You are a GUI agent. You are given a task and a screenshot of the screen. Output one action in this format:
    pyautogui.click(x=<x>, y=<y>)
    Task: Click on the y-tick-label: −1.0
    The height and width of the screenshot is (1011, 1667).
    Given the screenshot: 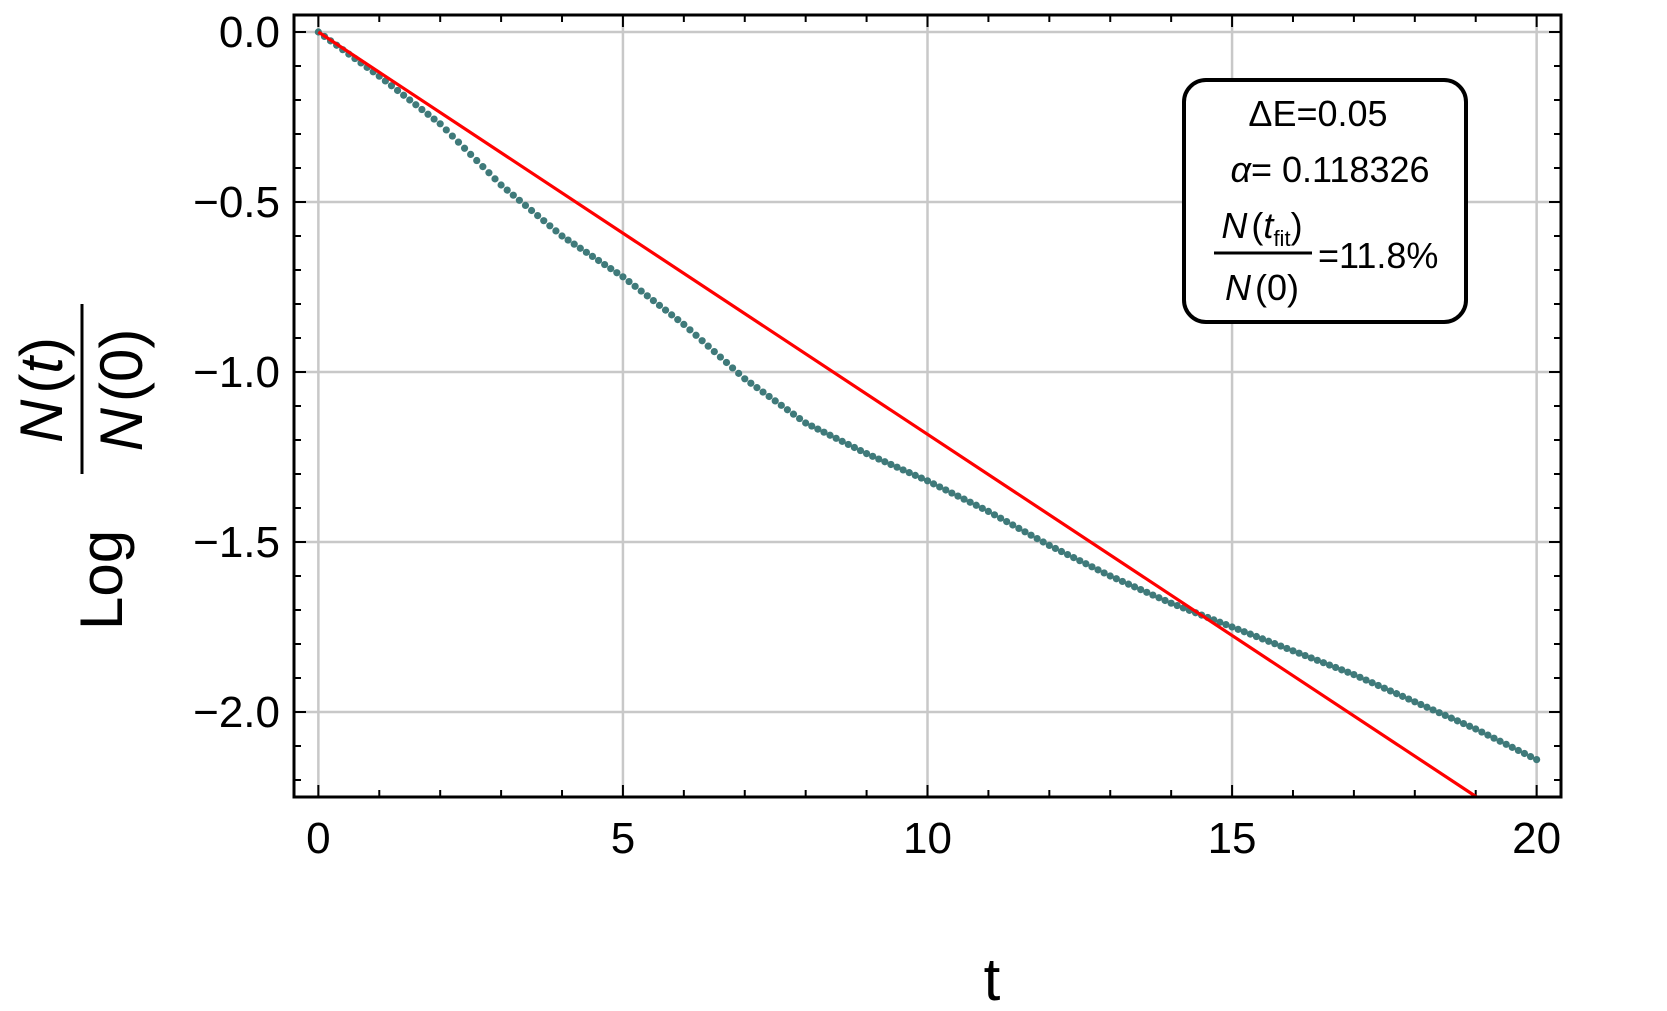 What is the action you would take?
    pyautogui.click(x=236, y=372)
    